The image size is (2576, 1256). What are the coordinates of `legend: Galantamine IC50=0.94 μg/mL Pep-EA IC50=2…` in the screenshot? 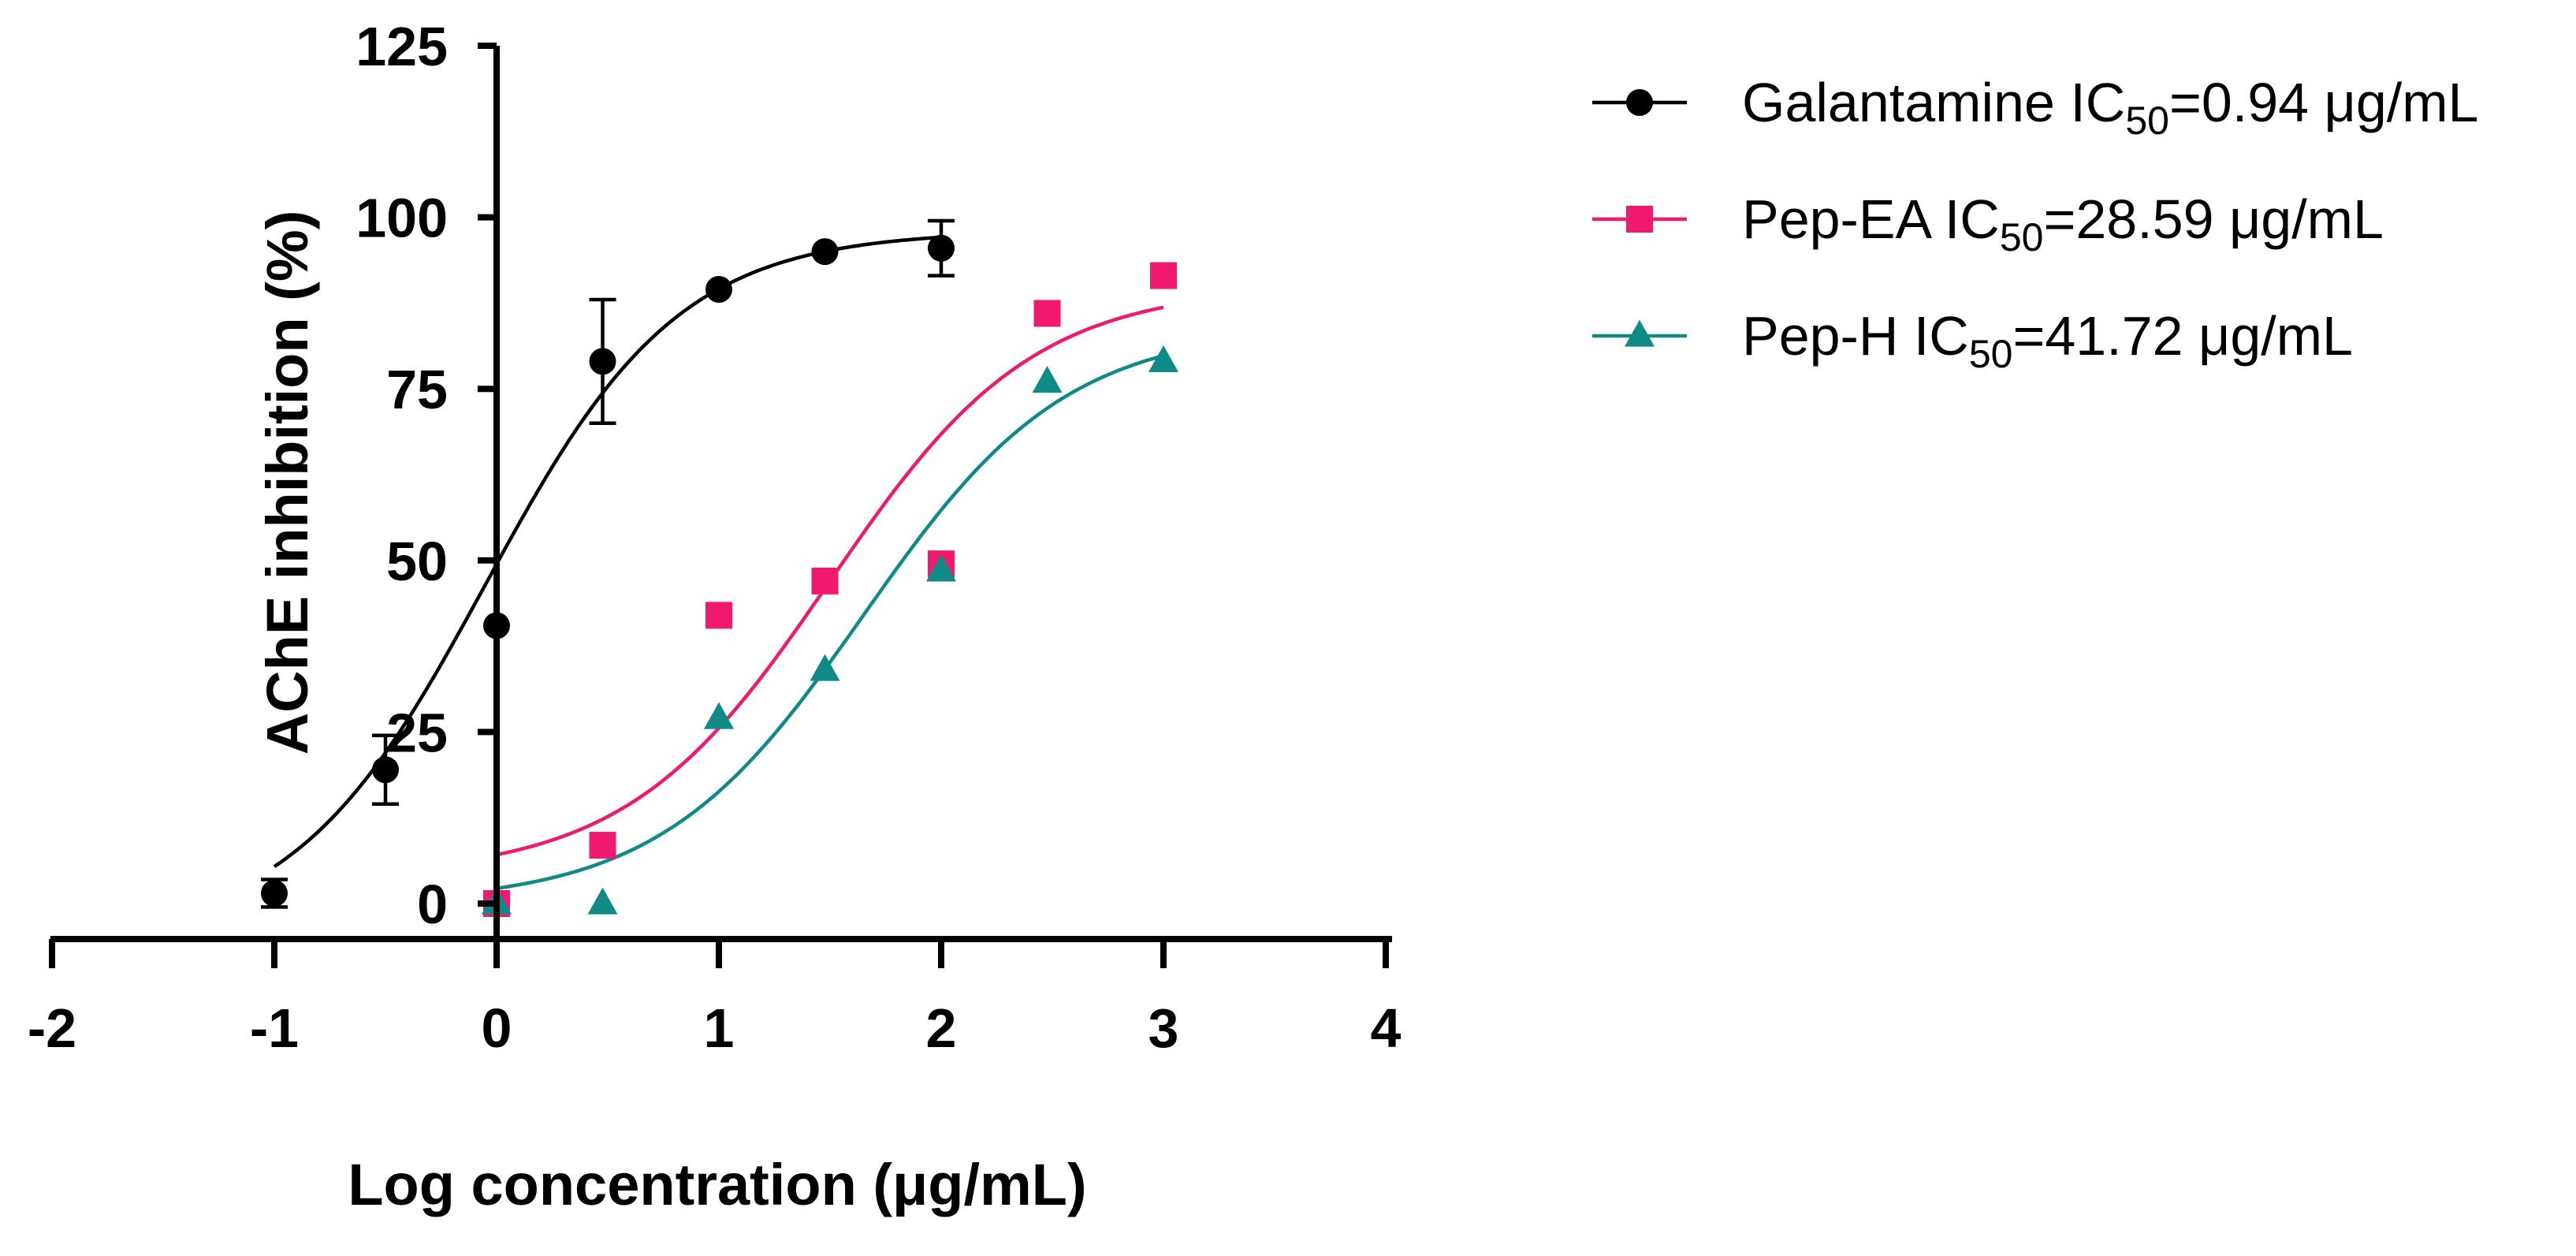 It's located at (2035, 224).